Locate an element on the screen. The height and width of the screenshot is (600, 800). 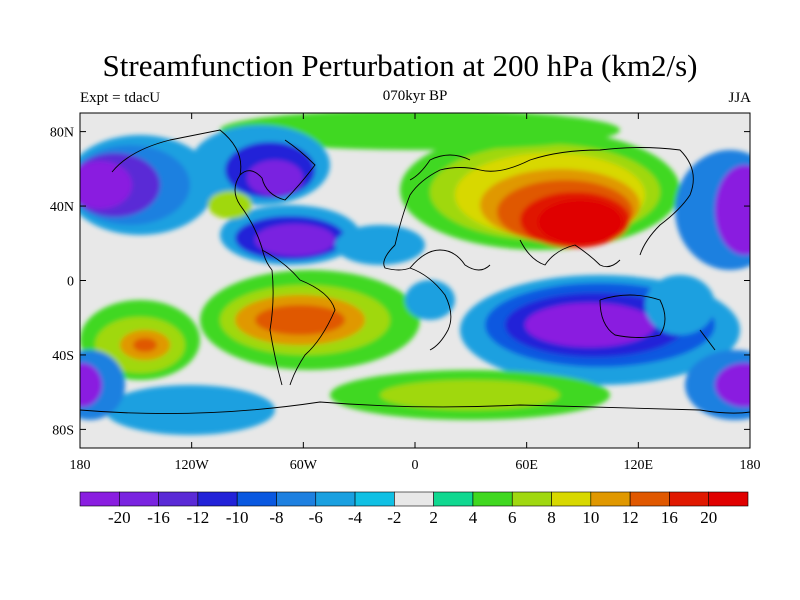
colorbar-label: -16 is located at coordinates (158, 517).